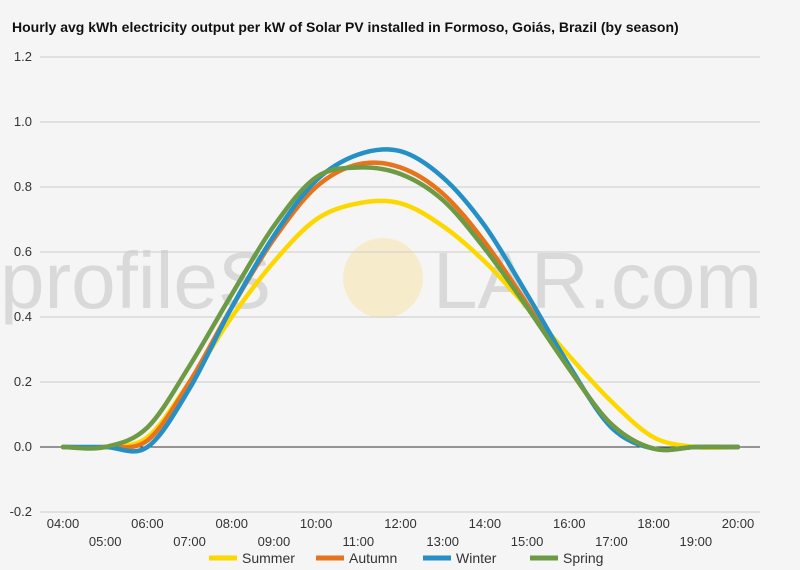 Image resolution: width=800 pixels, height=570 pixels. What do you see at coordinates (406, 558) in the screenshot?
I see `legend: Summer Autumn Winter Spring` at bounding box center [406, 558].